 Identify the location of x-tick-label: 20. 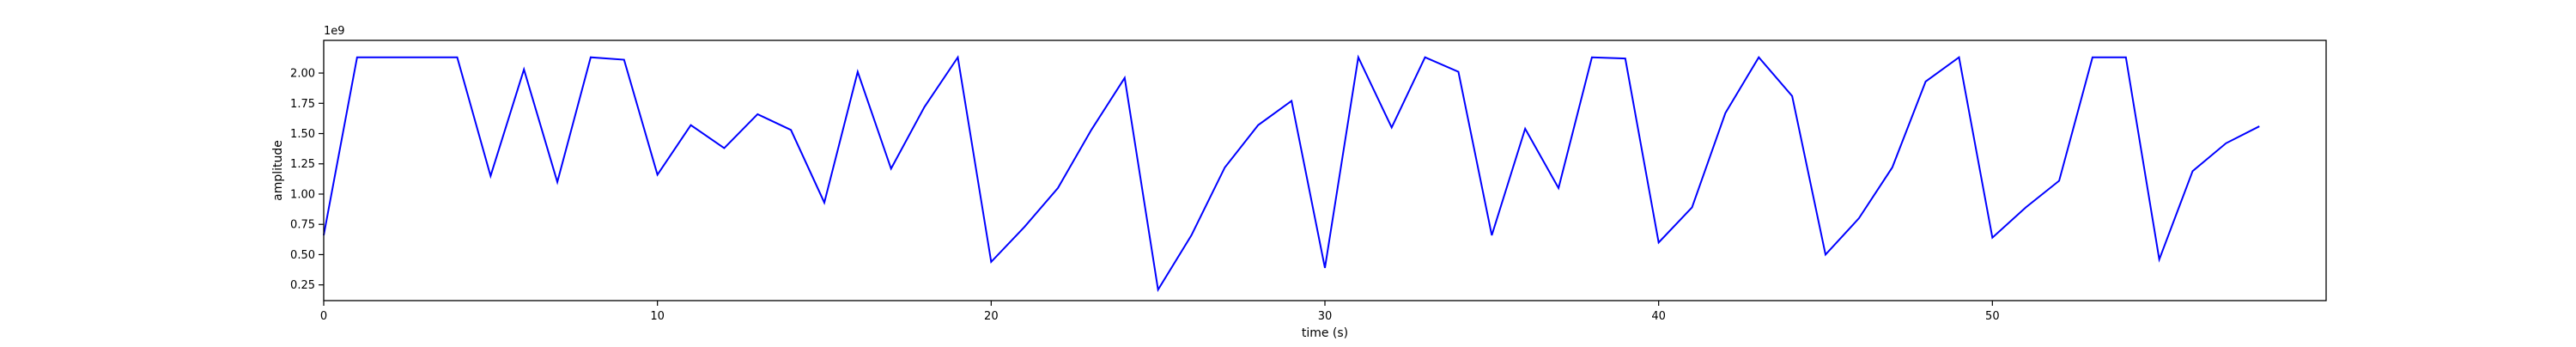
(991, 316).